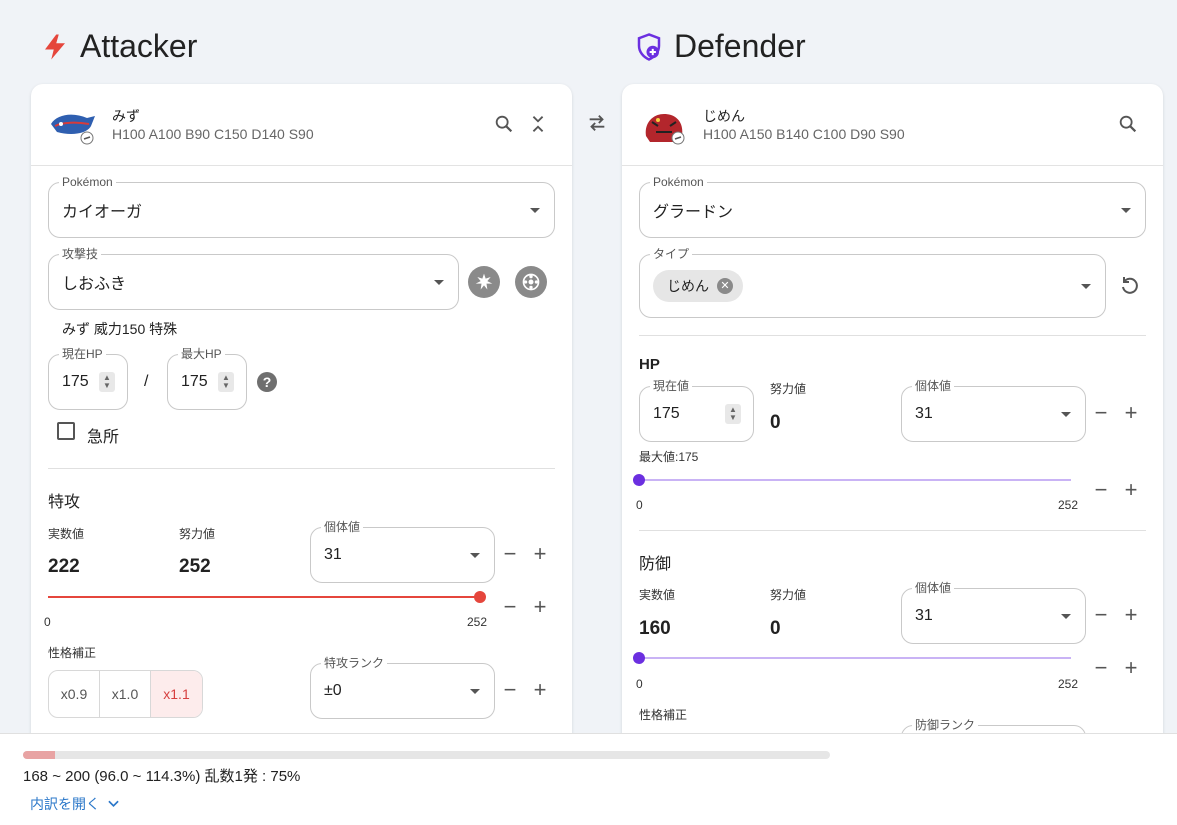  Describe the element at coordinates (39, 755) in the screenshot. I see `damage-progress-fill` at that location.